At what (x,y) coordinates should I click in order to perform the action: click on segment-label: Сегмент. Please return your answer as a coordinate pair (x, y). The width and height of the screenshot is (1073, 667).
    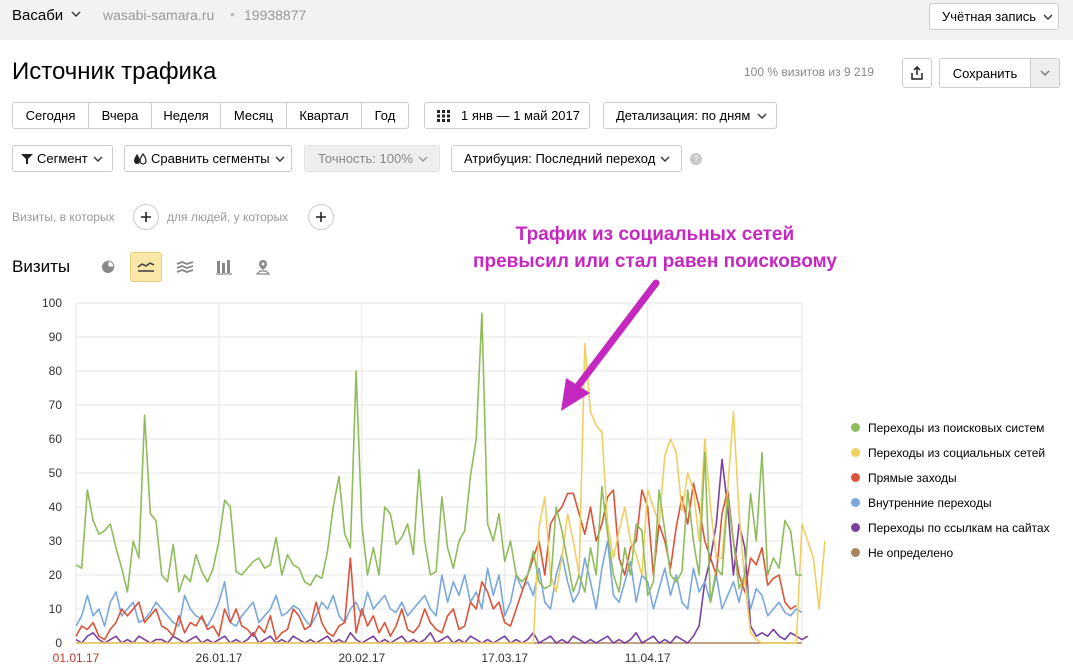
    Looking at the image, I should click on (62, 158).